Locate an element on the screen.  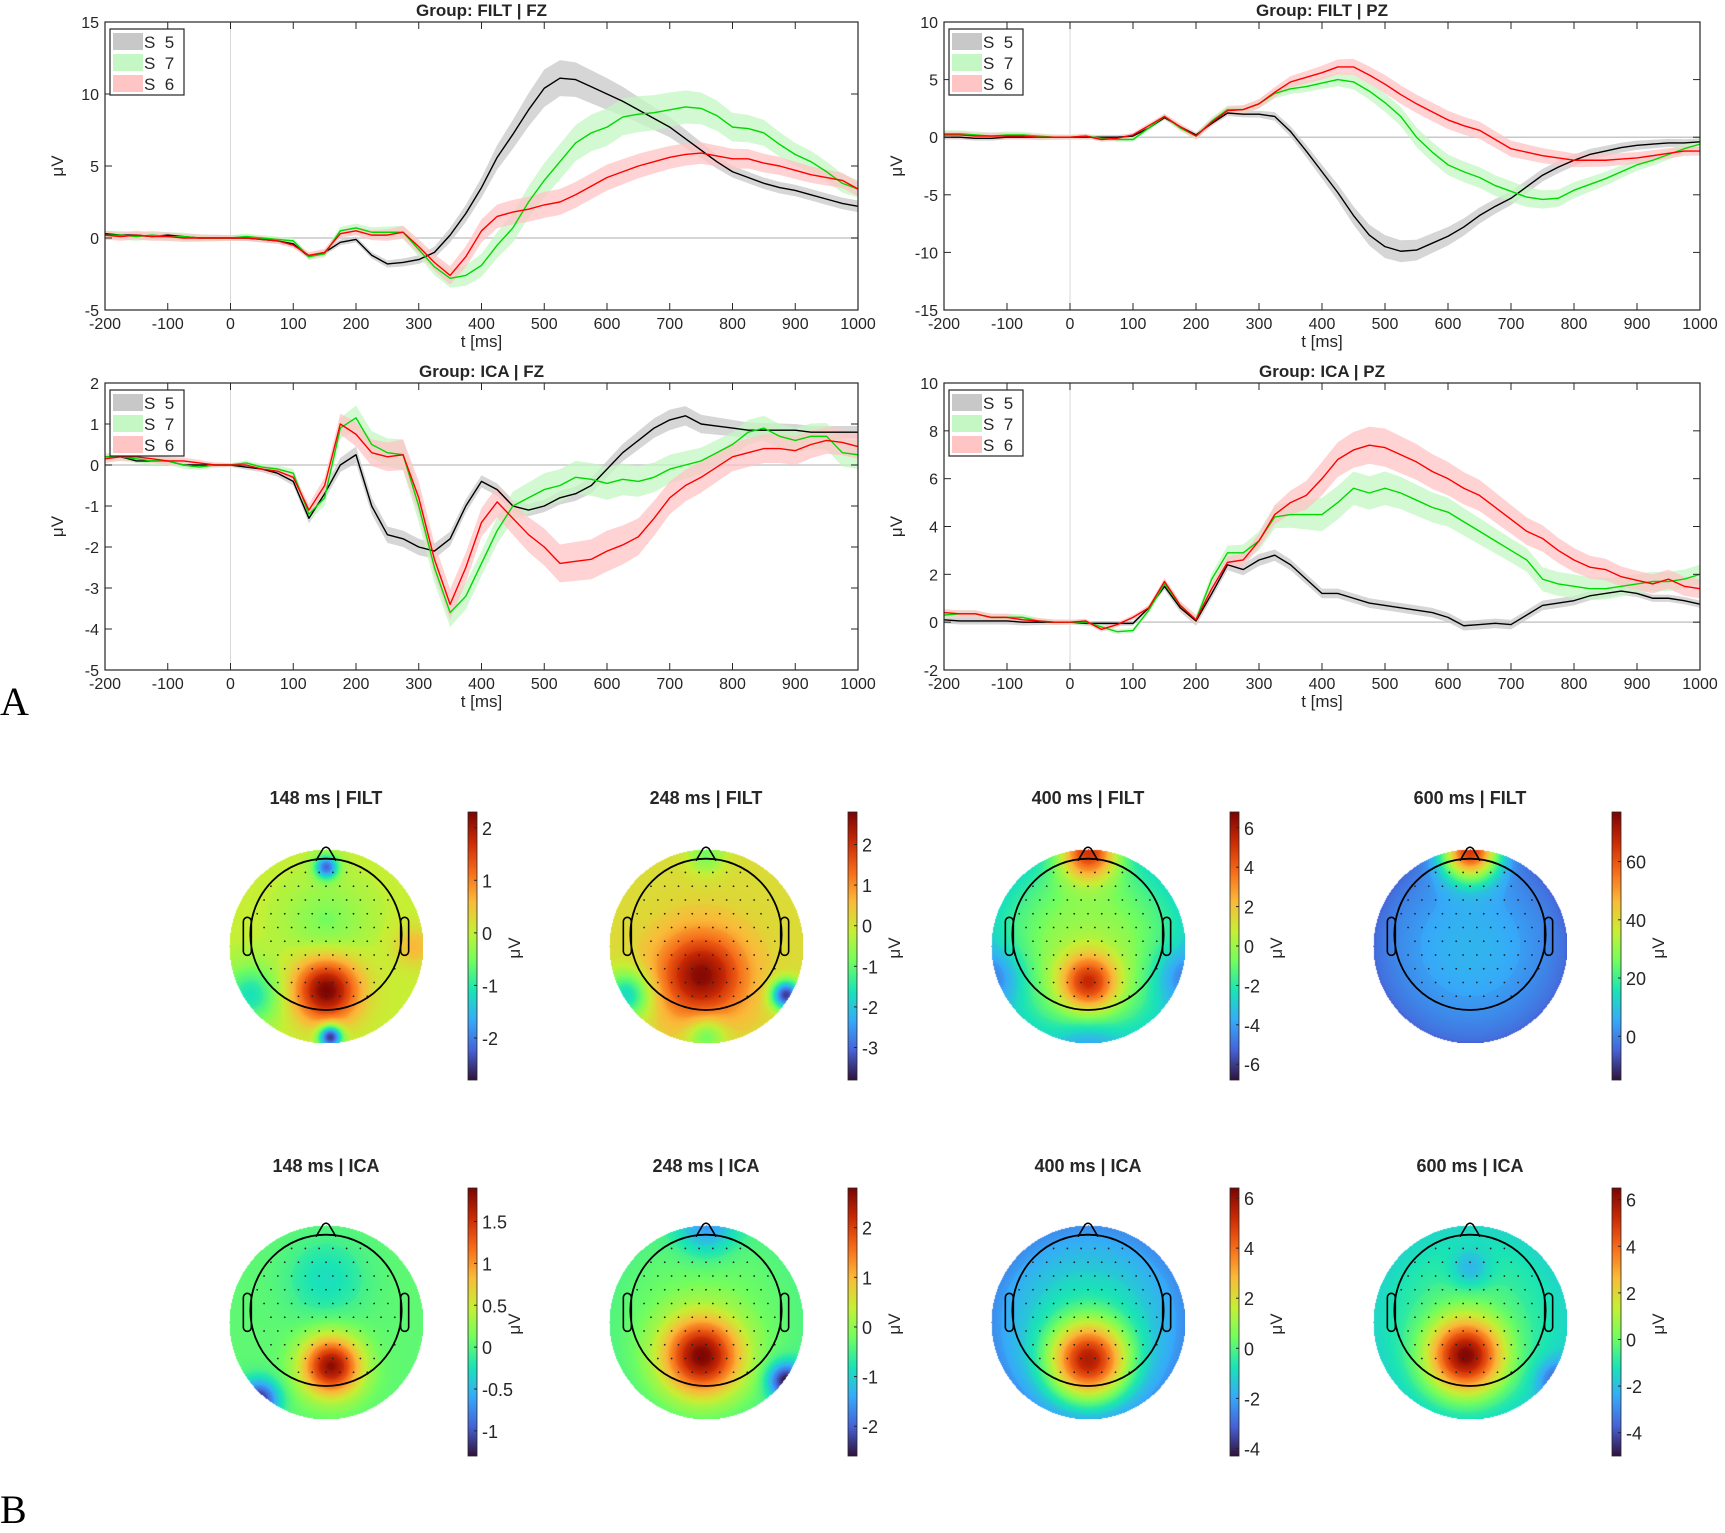
colorbar-tick-label: -4 is located at coordinates (1634, 1434).